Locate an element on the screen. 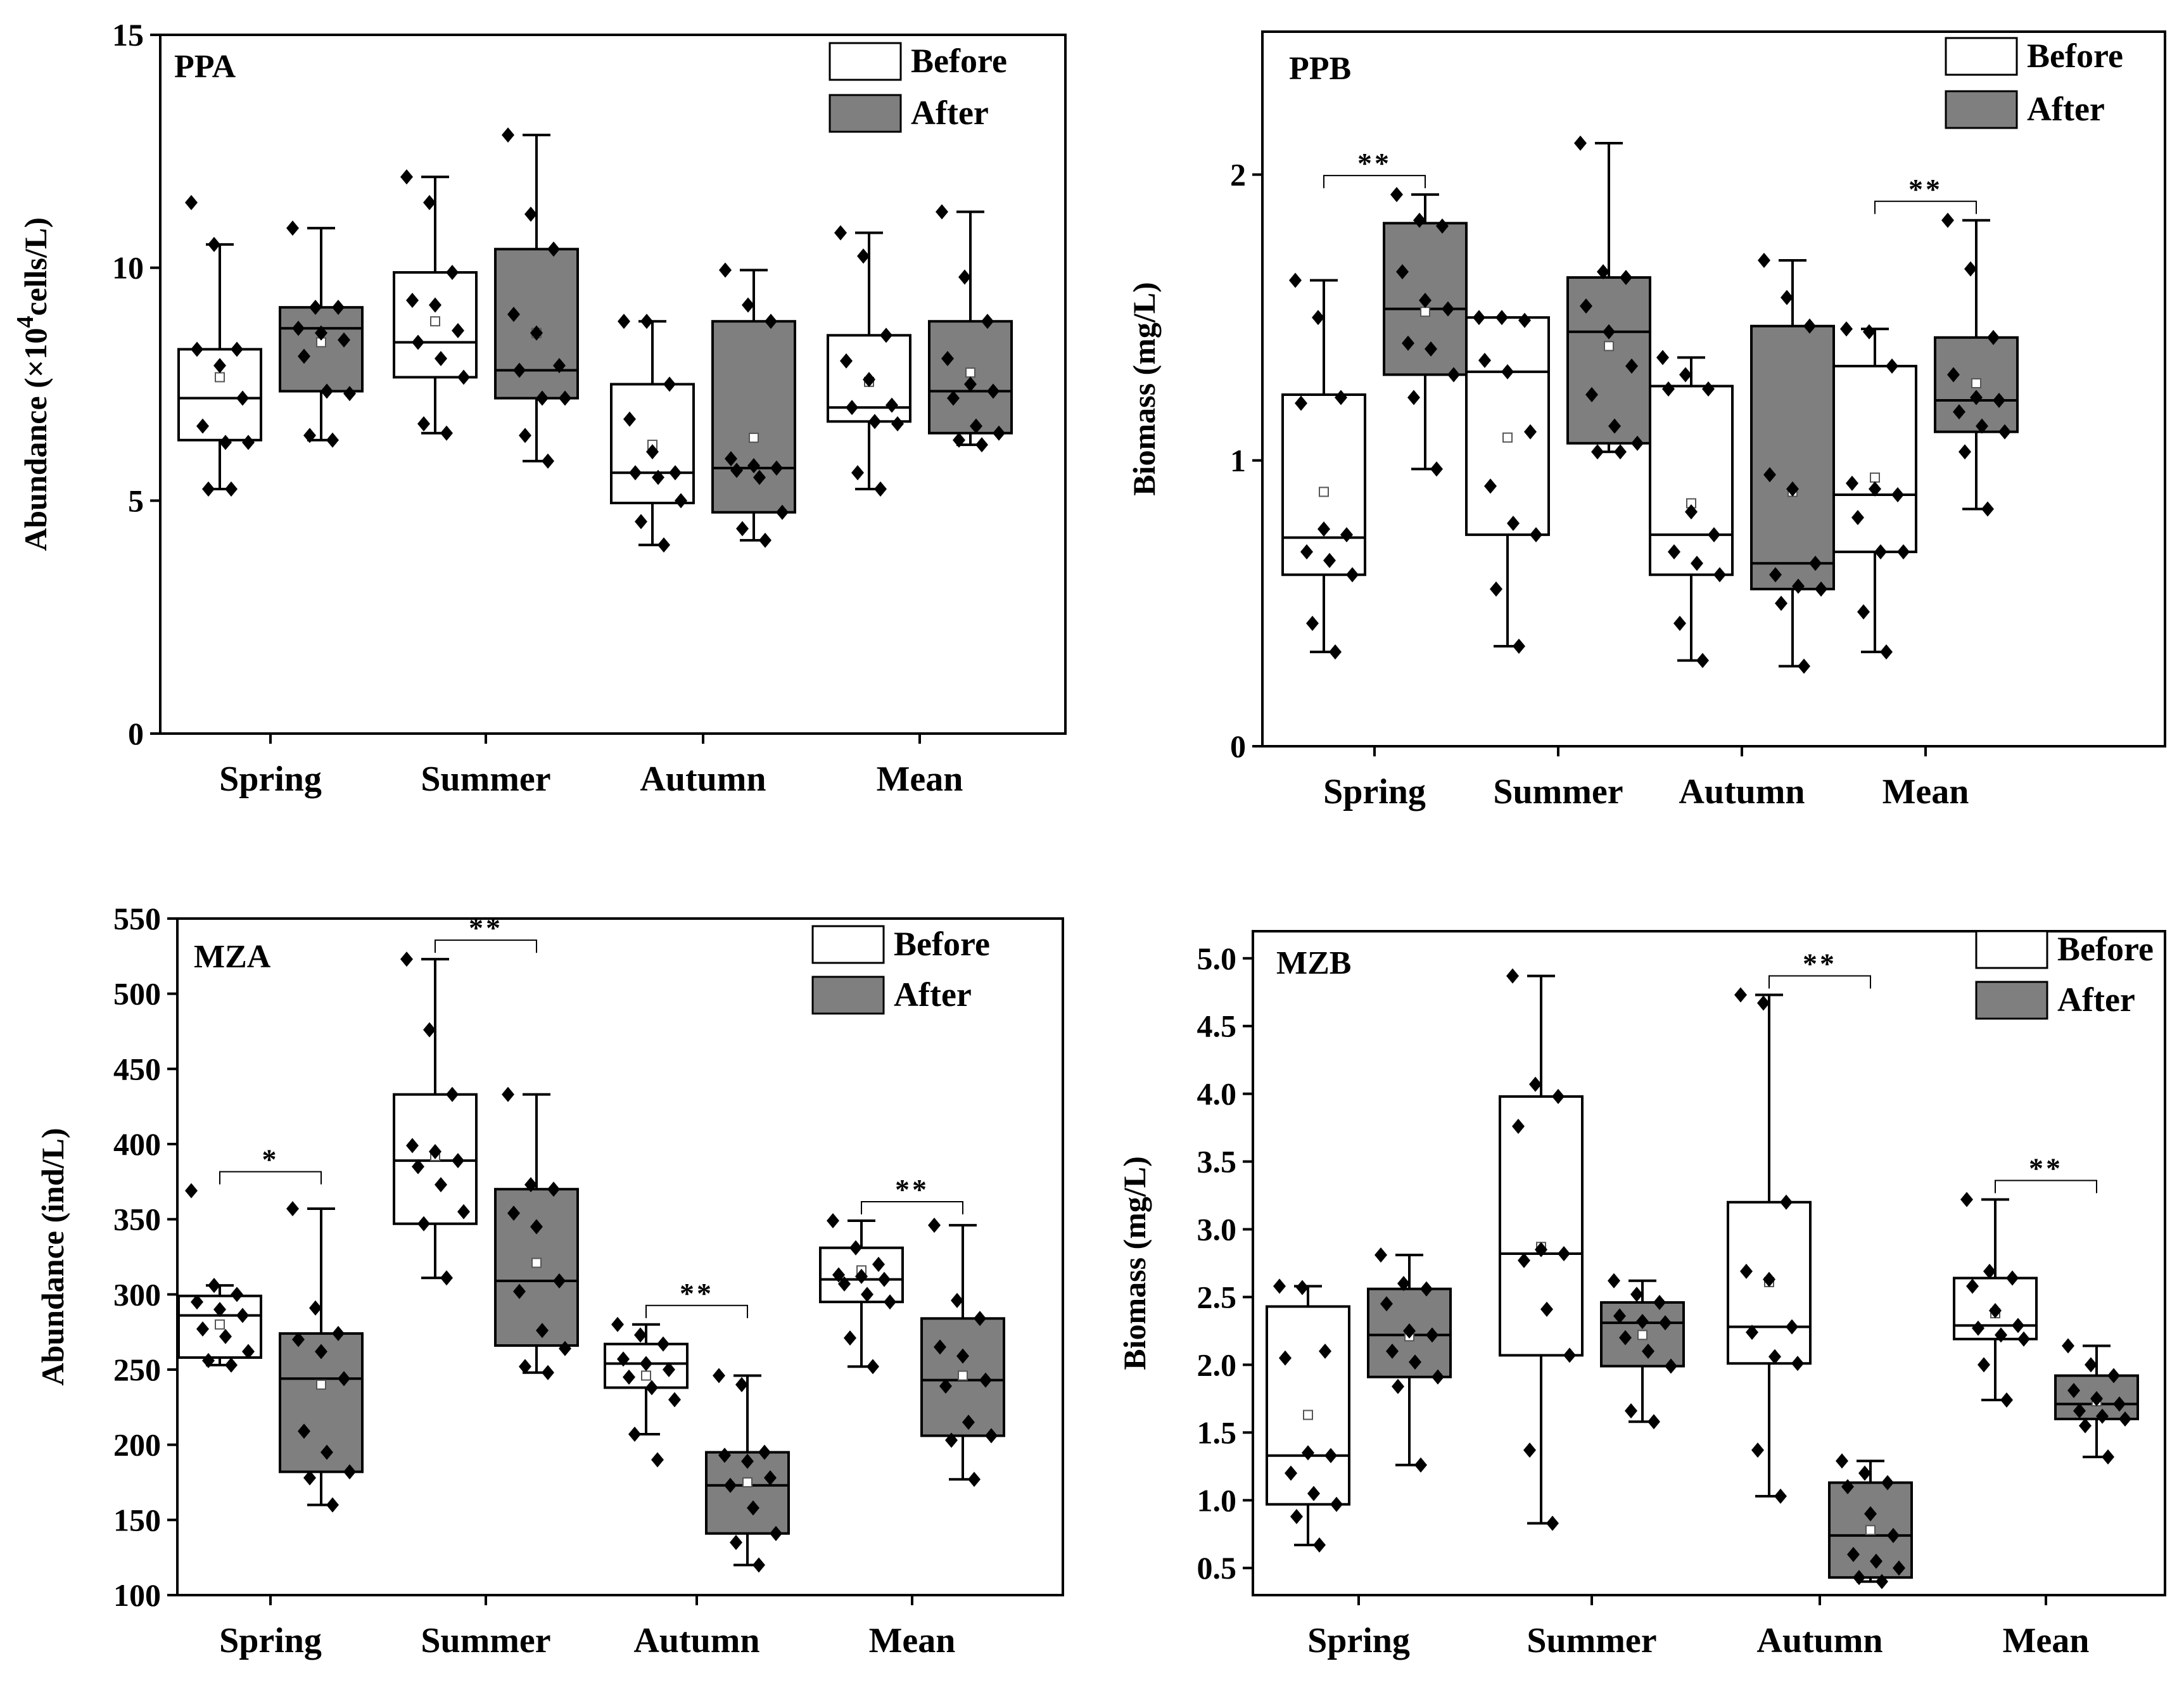 The image size is (2184, 1699). box-after-spring is located at coordinates (1409, 1360).